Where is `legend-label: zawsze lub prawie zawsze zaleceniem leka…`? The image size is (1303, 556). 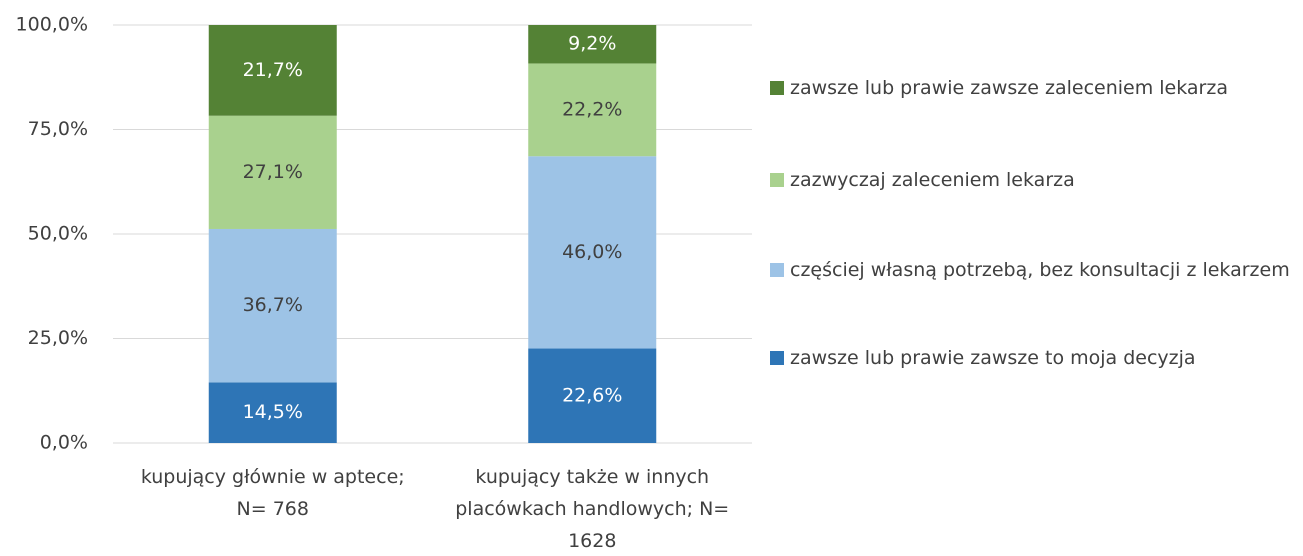 legend-label: zawsze lub prawie zawsze zaleceniem leka… is located at coordinates (1009, 88).